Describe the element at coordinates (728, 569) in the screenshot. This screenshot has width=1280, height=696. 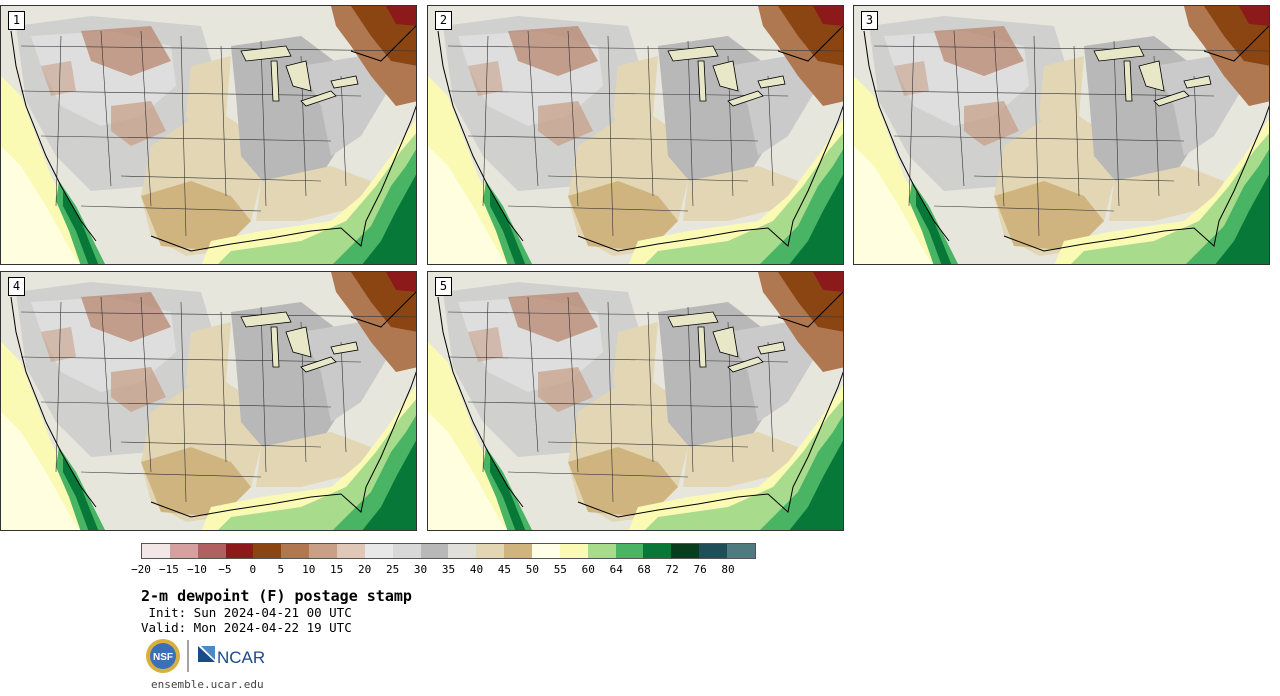
I see `colorbar-tick-label: 80` at that location.